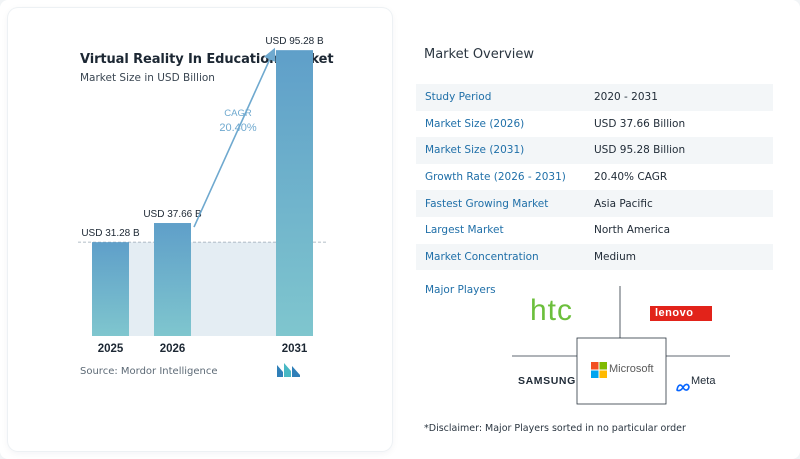 The width and height of the screenshot is (800, 459). I want to click on row-value: Medium, so click(615, 256).